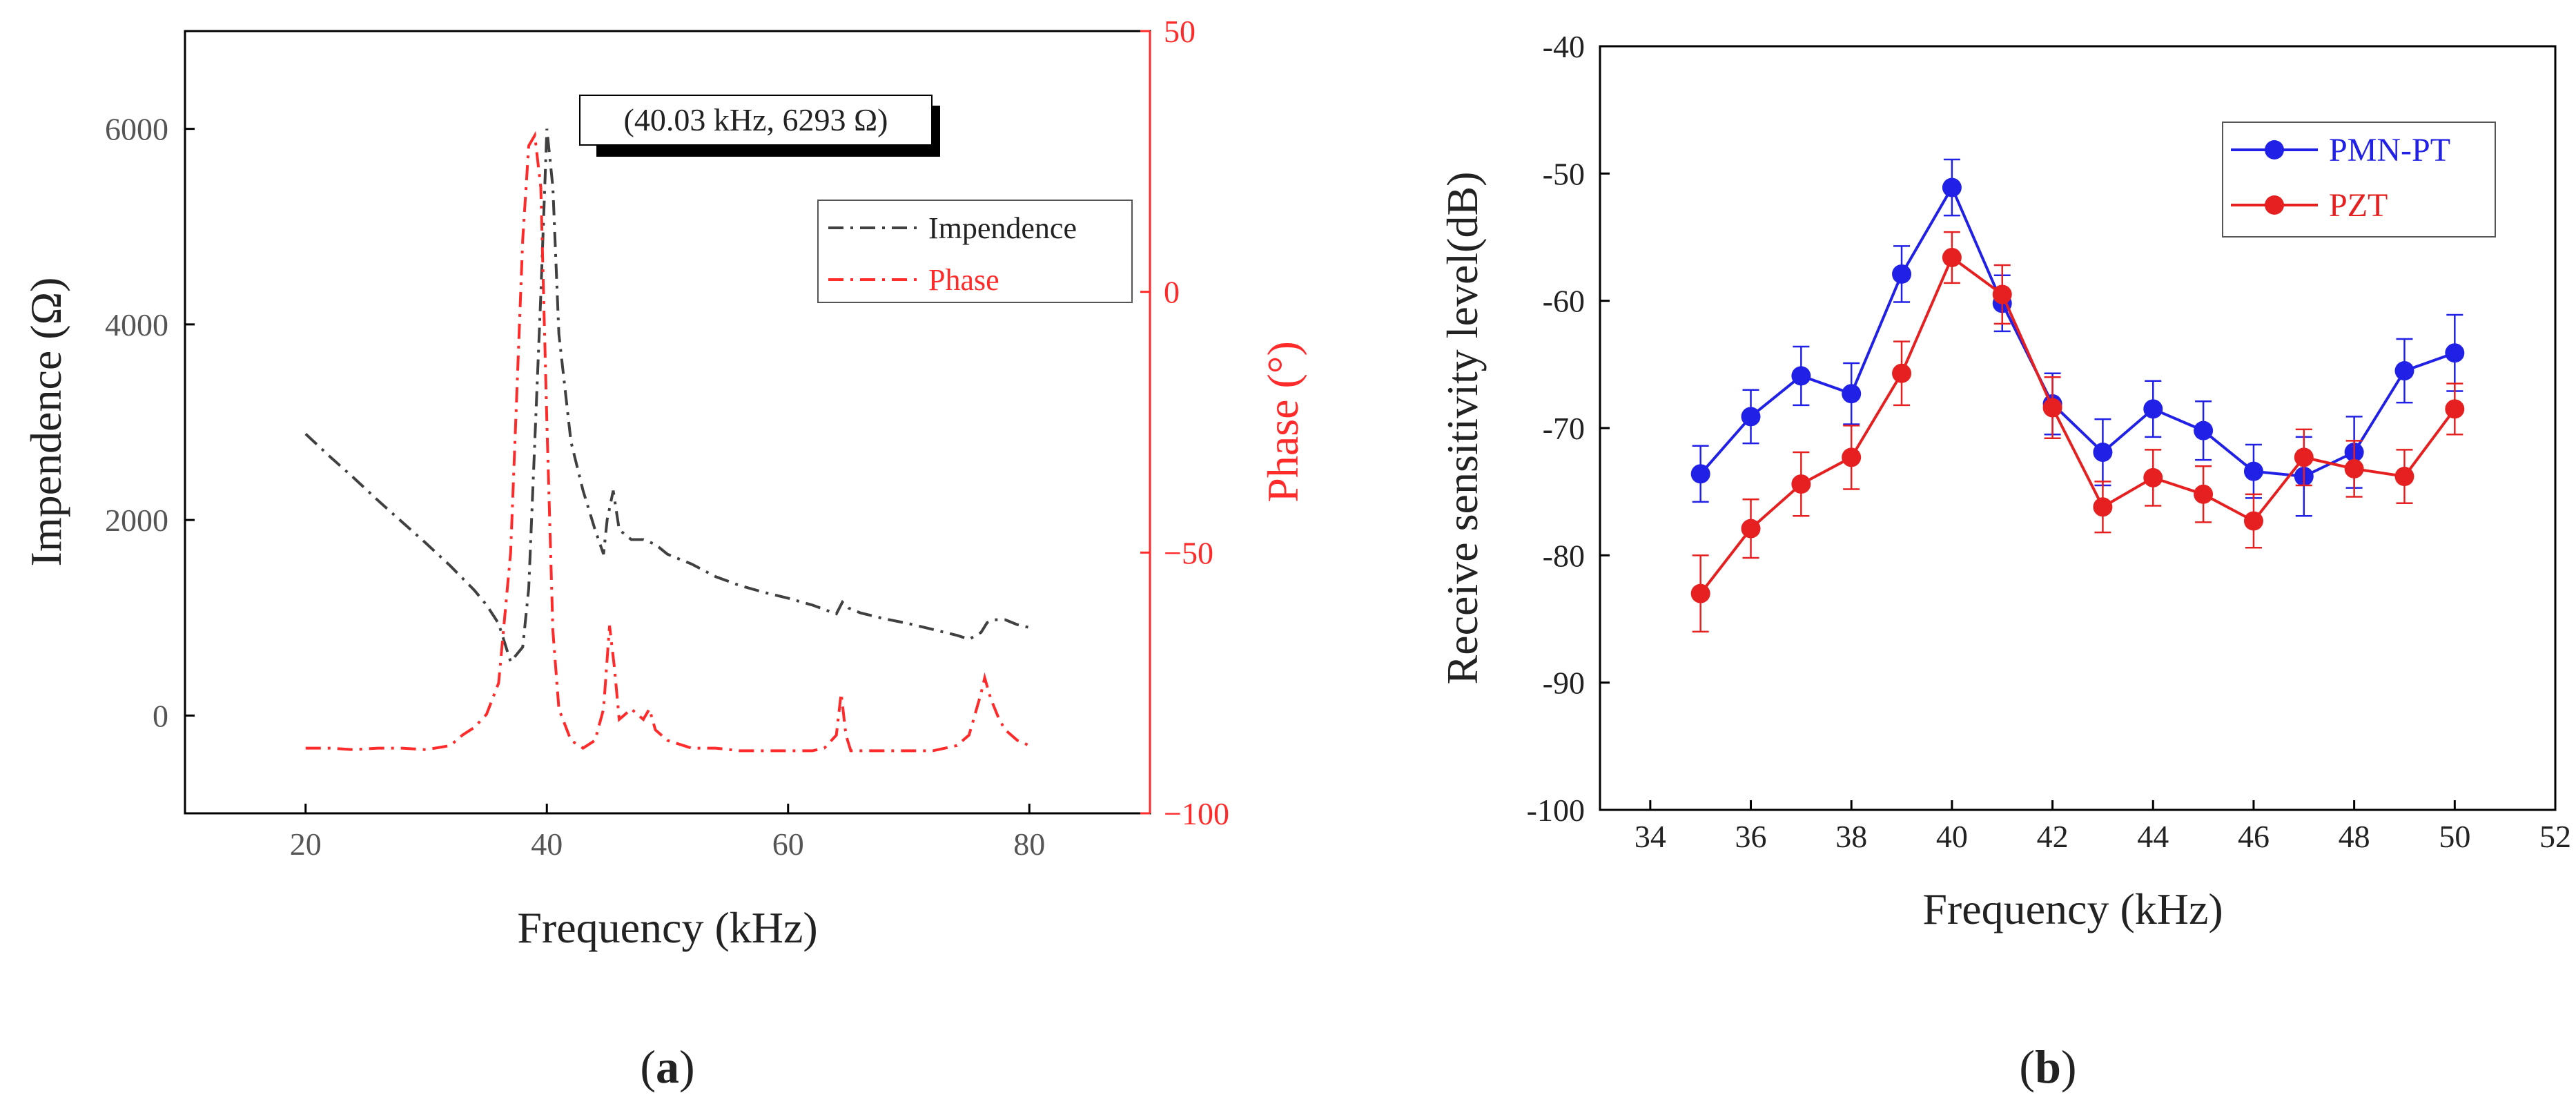 This screenshot has height=1104, width=2576. What do you see at coordinates (2053, 836) in the screenshot?
I see `panel-b-x-tick-label: 42` at bounding box center [2053, 836].